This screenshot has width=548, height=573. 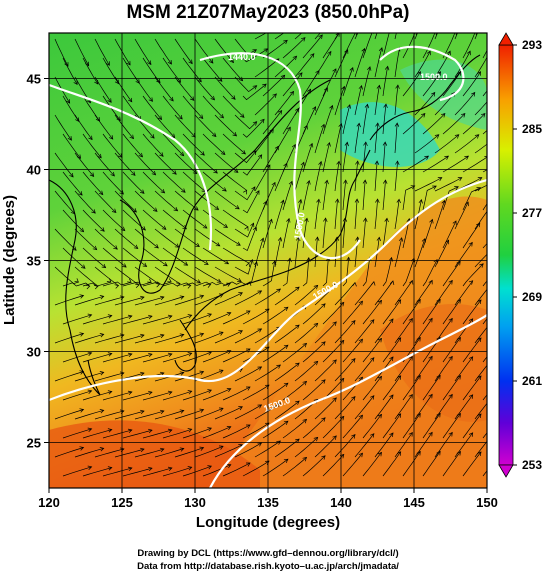 What do you see at coordinates (433, 363) in the screenshot?
I see `warm-region-east` at bounding box center [433, 363].